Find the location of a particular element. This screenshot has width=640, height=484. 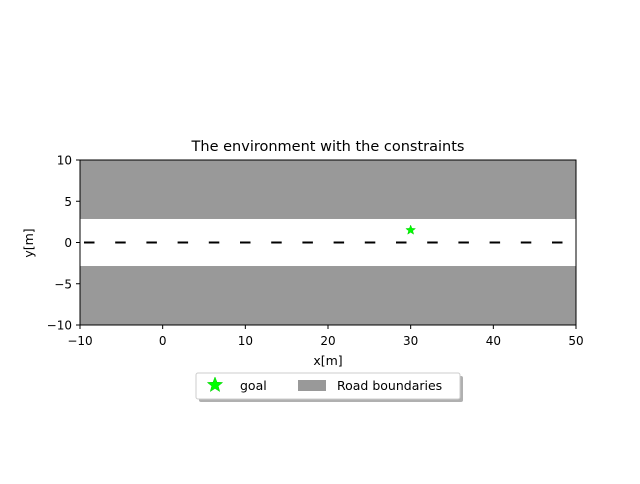

y-axis: −10 −5 0 5 10 is located at coordinates (63, 243).